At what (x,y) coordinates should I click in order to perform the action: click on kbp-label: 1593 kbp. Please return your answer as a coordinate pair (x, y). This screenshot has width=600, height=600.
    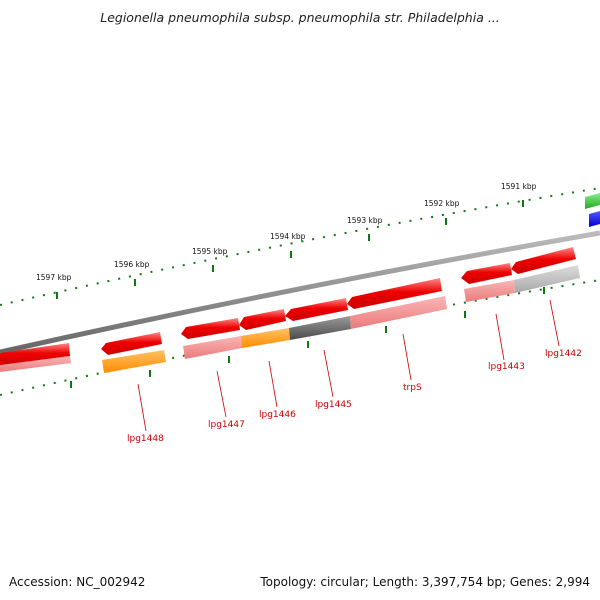
    Looking at the image, I should click on (365, 220).